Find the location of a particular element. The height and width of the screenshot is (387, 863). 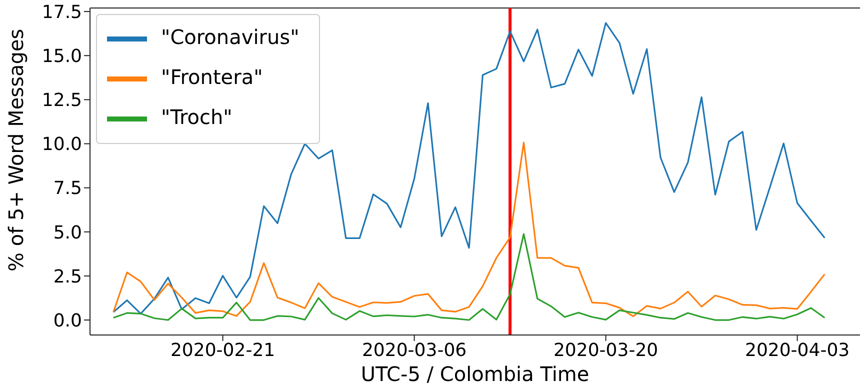

legend-label: "Frontera" is located at coordinates (212, 77).